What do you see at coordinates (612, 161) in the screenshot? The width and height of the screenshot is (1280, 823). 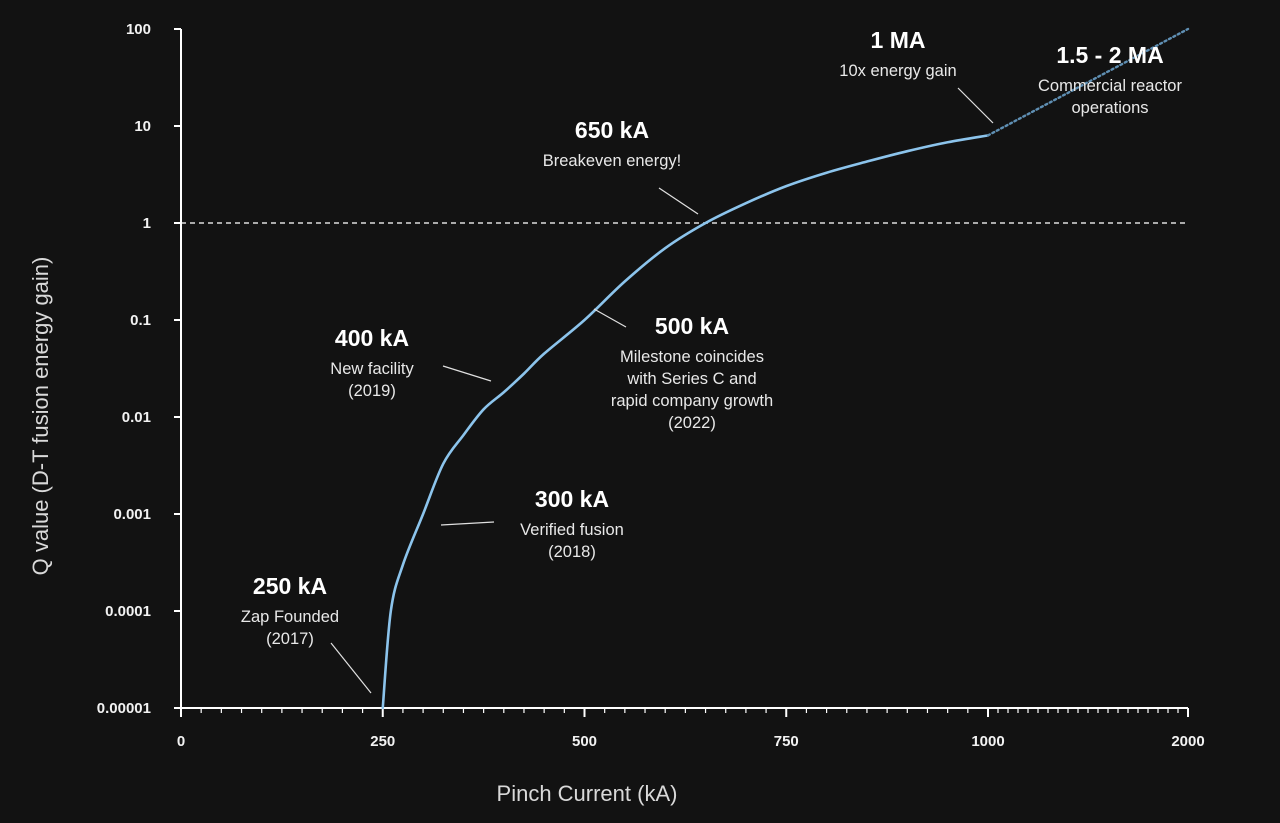 I see `annotation-text: Breakeven energy!` at bounding box center [612, 161].